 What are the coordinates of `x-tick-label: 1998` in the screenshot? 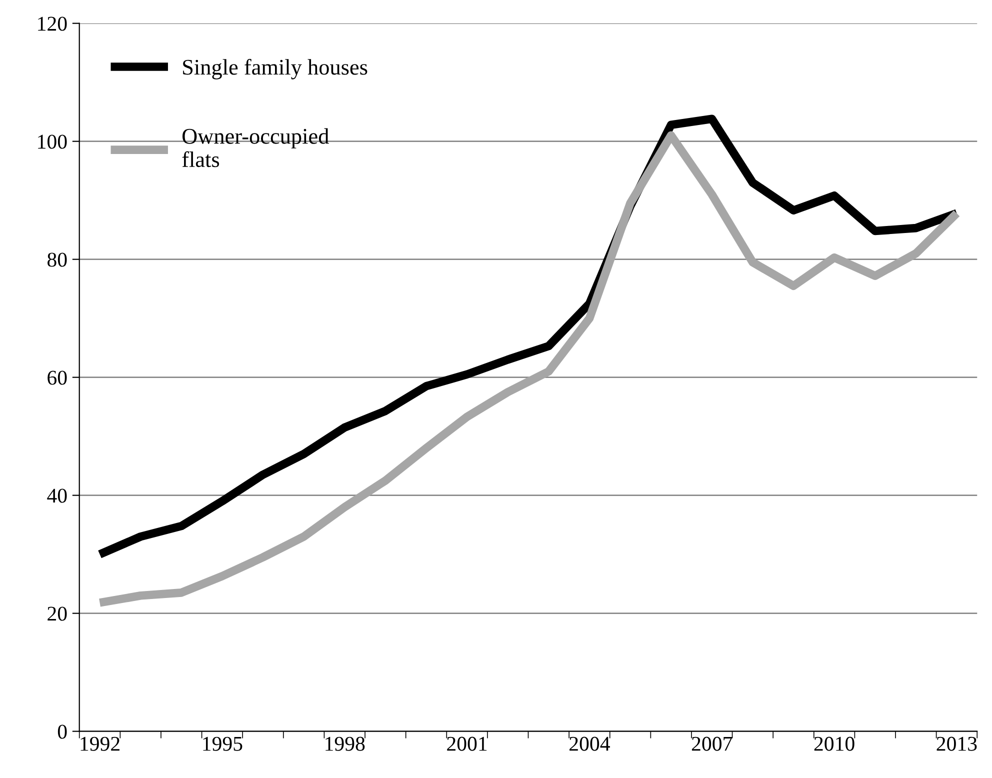 It's located at (345, 743).